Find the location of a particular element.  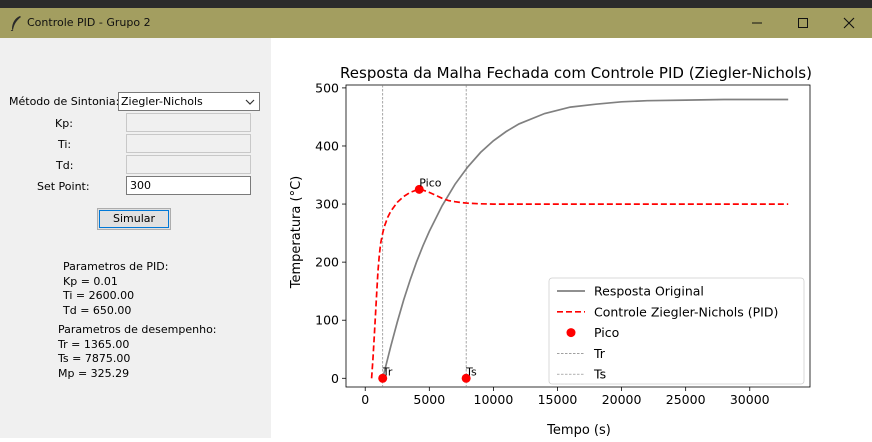

point-label-pico: Pico is located at coordinates (430, 182).